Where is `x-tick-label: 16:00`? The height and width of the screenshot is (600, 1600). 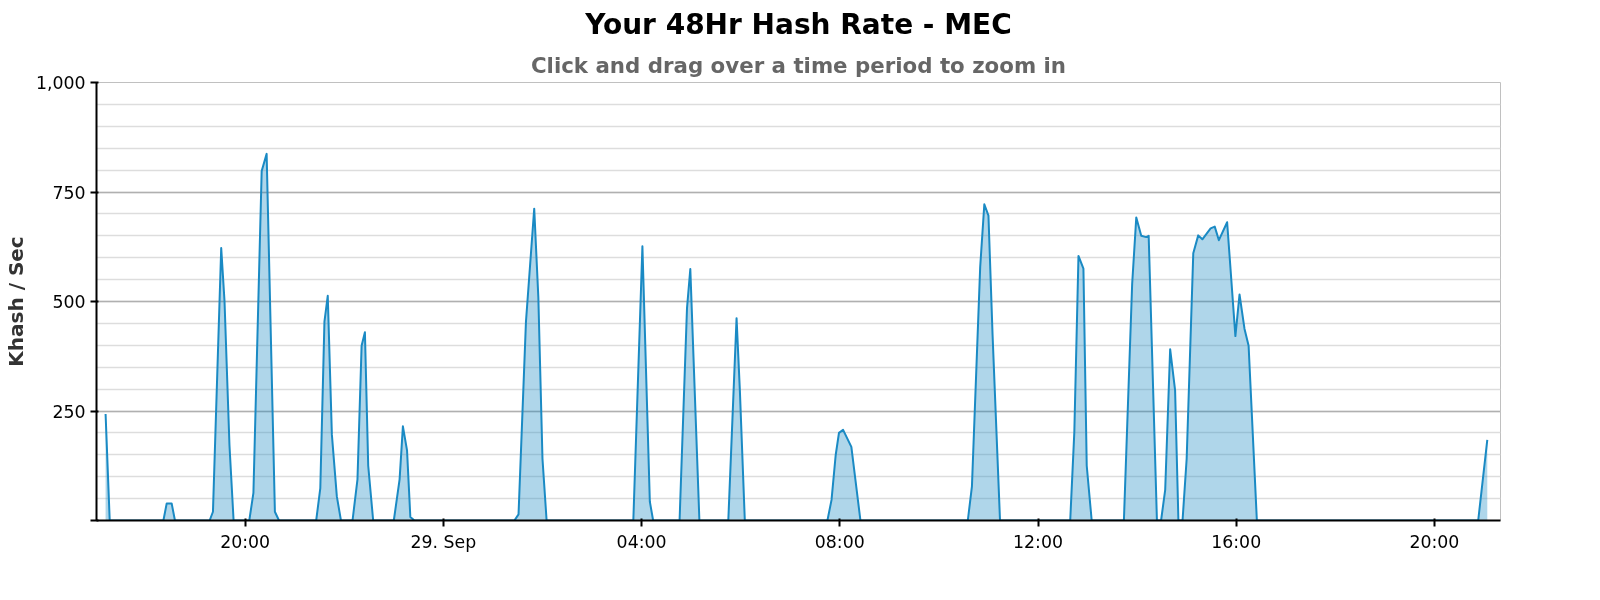
x-tick-label: 16:00 is located at coordinates (1236, 541).